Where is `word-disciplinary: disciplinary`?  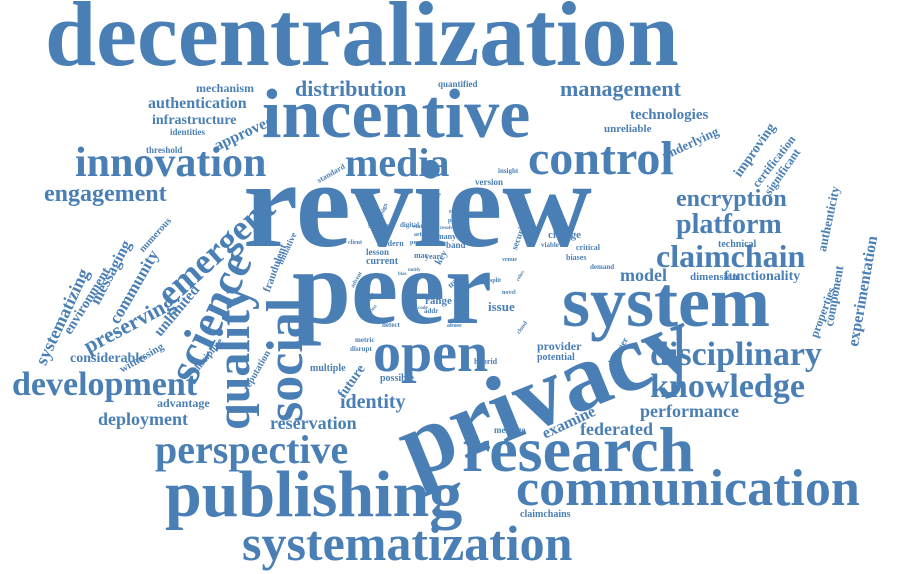 word-disciplinary: disciplinary is located at coordinates (736, 354).